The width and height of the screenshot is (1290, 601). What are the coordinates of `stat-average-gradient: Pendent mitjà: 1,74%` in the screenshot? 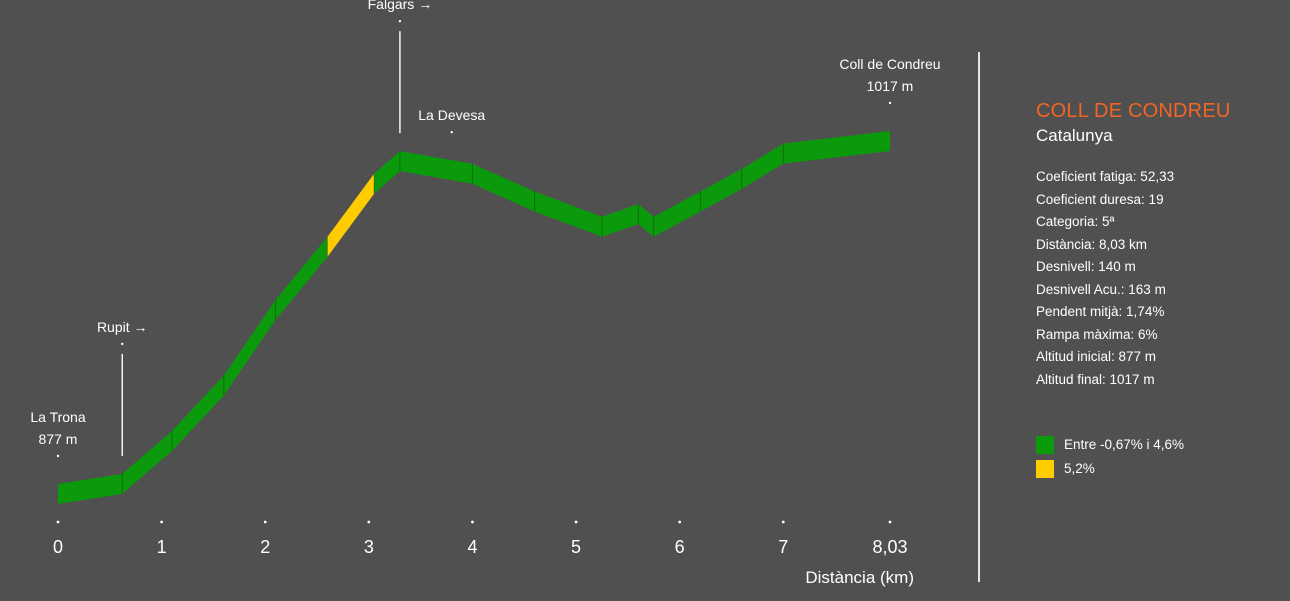 It's located at (1100, 311).